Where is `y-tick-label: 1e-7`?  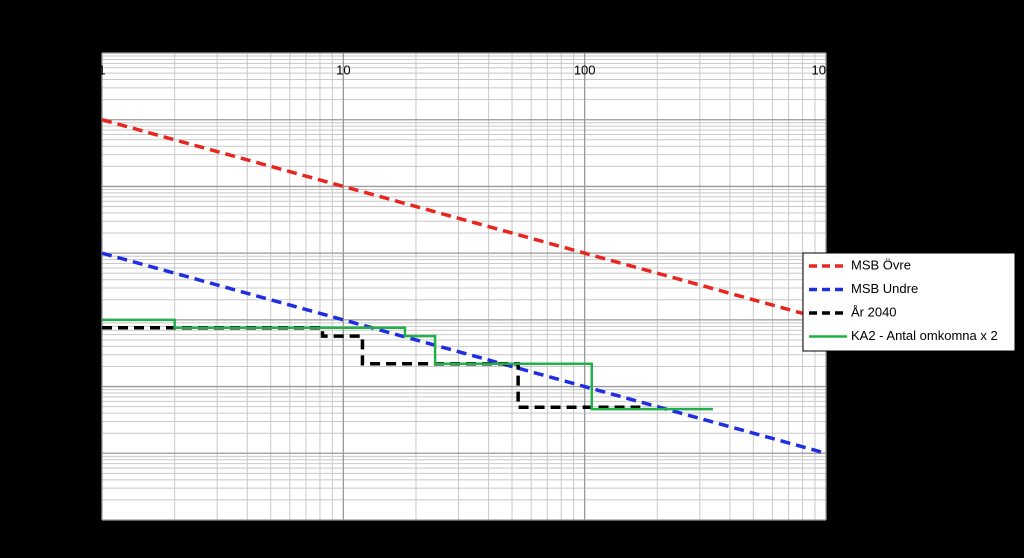 y-tick-label: 1e-7 is located at coordinates (81, 318).